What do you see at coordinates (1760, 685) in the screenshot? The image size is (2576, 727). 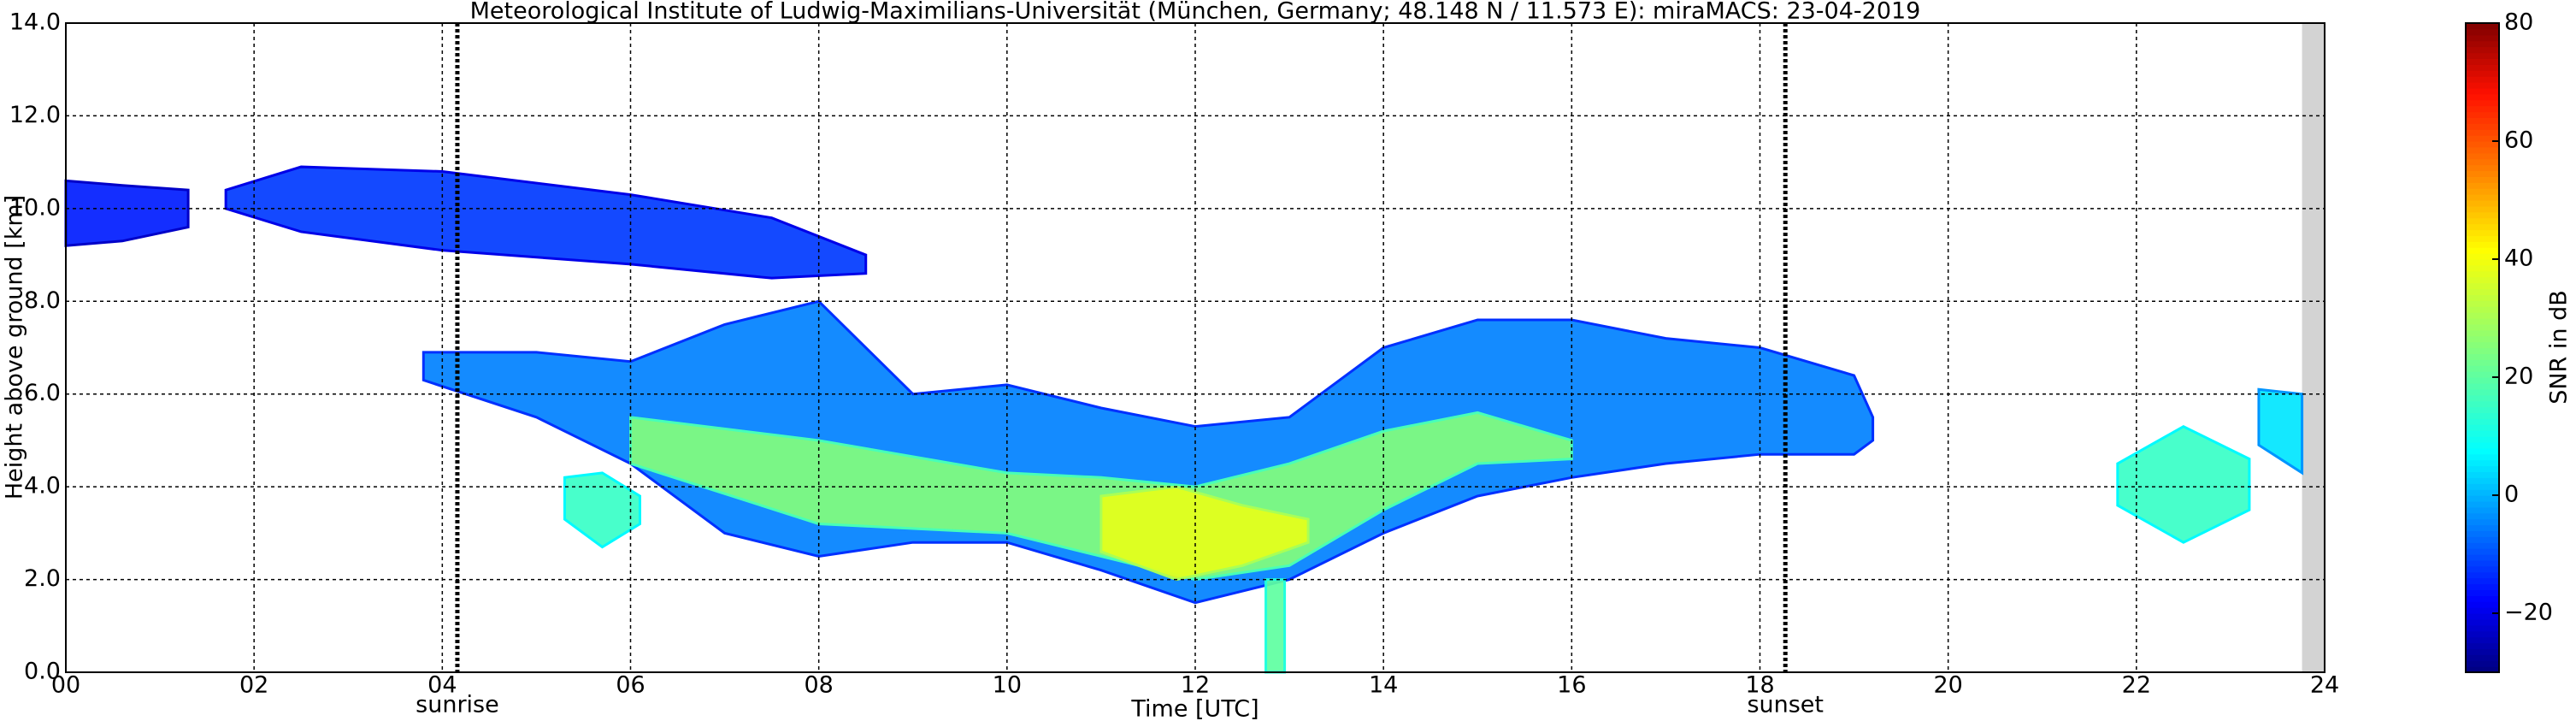 I see `x-tick-label: 18` at bounding box center [1760, 685].